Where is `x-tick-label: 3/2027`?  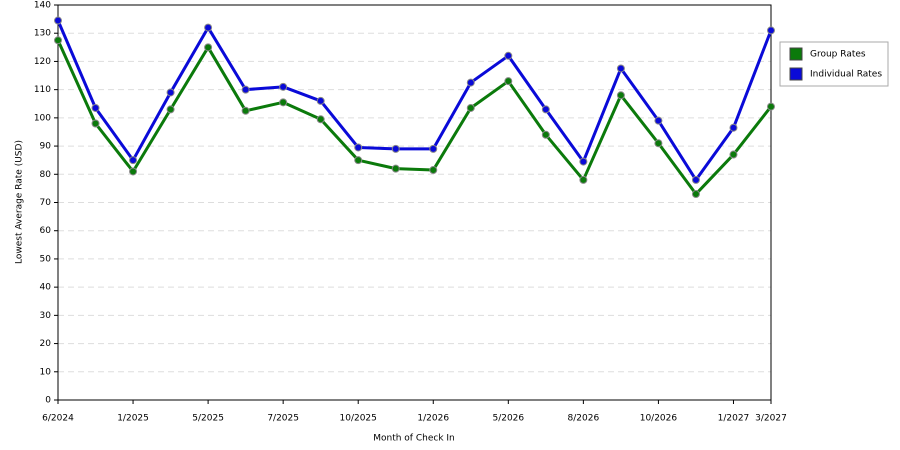
x-tick-label: 3/2027 is located at coordinates (771, 419).